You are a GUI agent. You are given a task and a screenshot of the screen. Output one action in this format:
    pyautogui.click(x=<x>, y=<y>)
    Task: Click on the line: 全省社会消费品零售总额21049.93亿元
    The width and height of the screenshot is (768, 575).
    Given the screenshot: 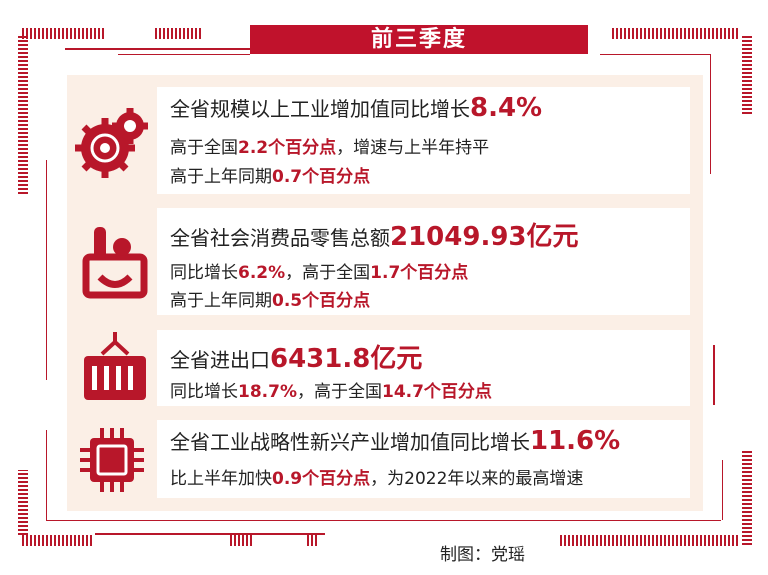 What is the action you would take?
    pyautogui.click(x=374, y=234)
    